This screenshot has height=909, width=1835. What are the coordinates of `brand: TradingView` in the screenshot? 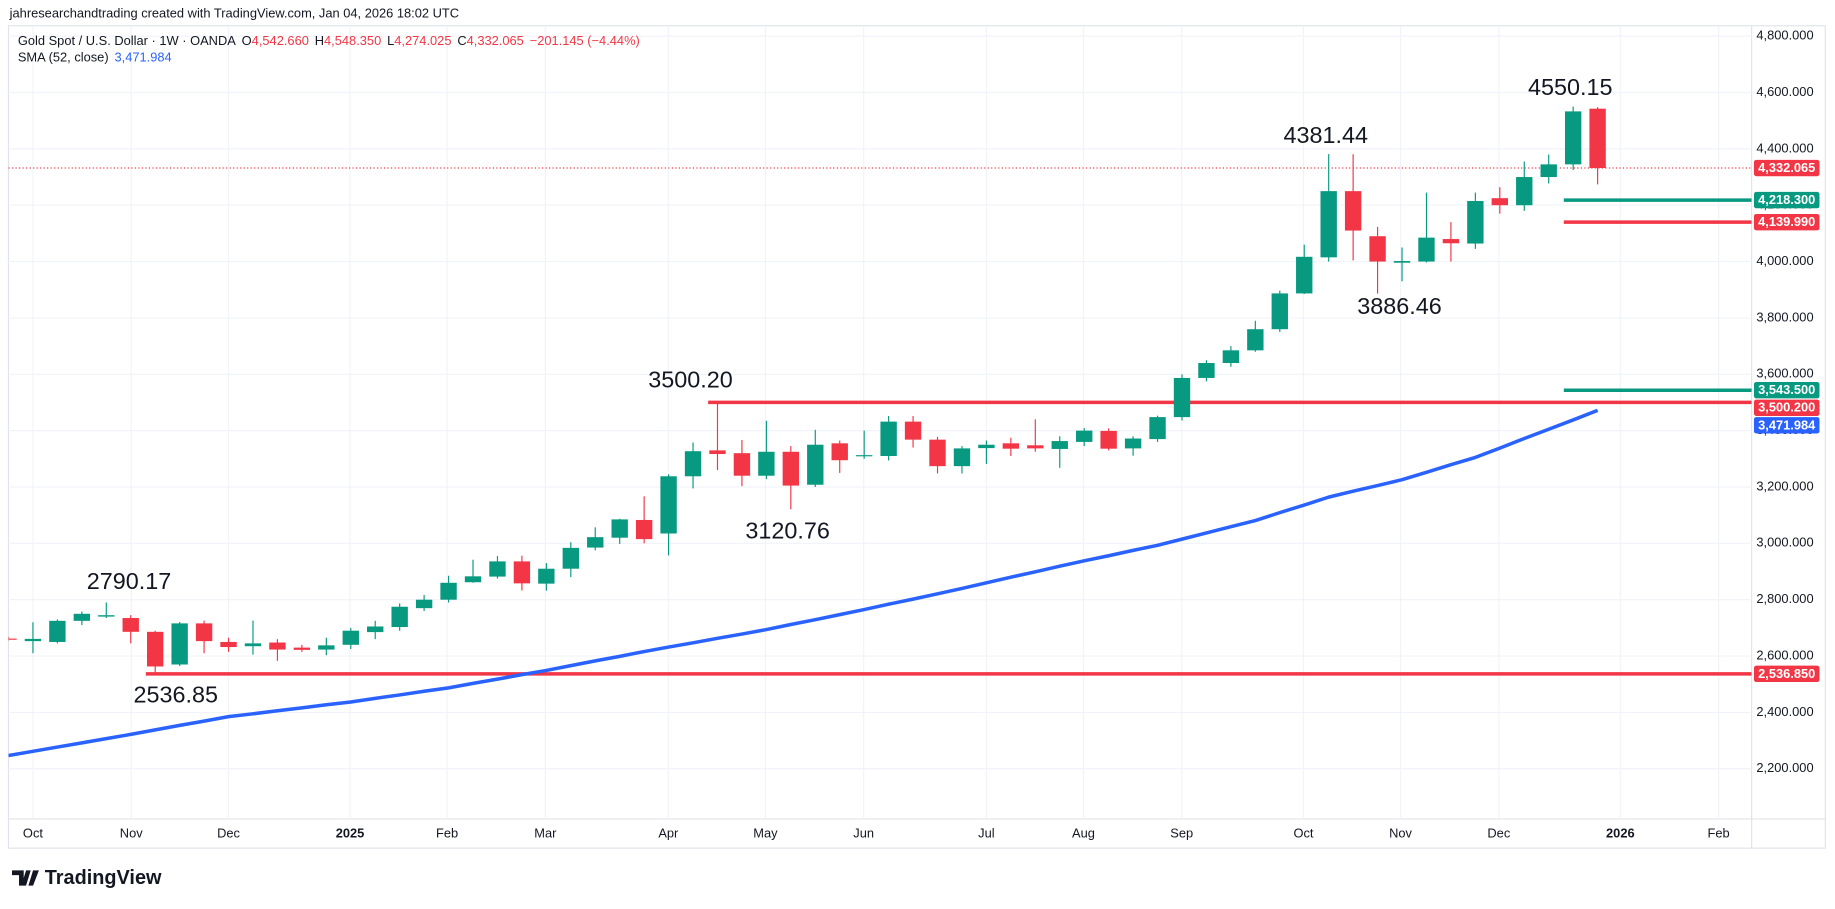 It's located at (103, 878).